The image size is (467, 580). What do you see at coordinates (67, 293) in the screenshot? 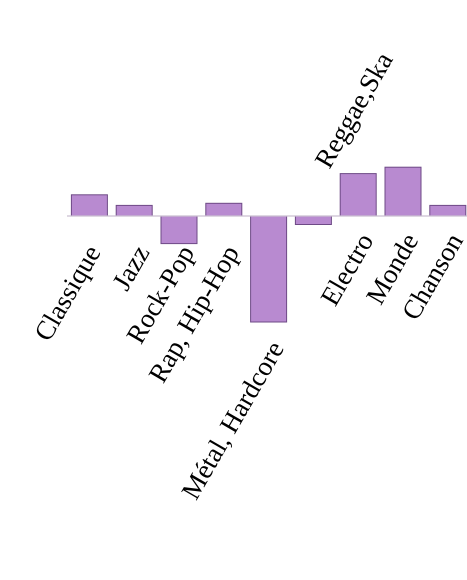
I see `category-label-1: Classique` at bounding box center [67, 293].